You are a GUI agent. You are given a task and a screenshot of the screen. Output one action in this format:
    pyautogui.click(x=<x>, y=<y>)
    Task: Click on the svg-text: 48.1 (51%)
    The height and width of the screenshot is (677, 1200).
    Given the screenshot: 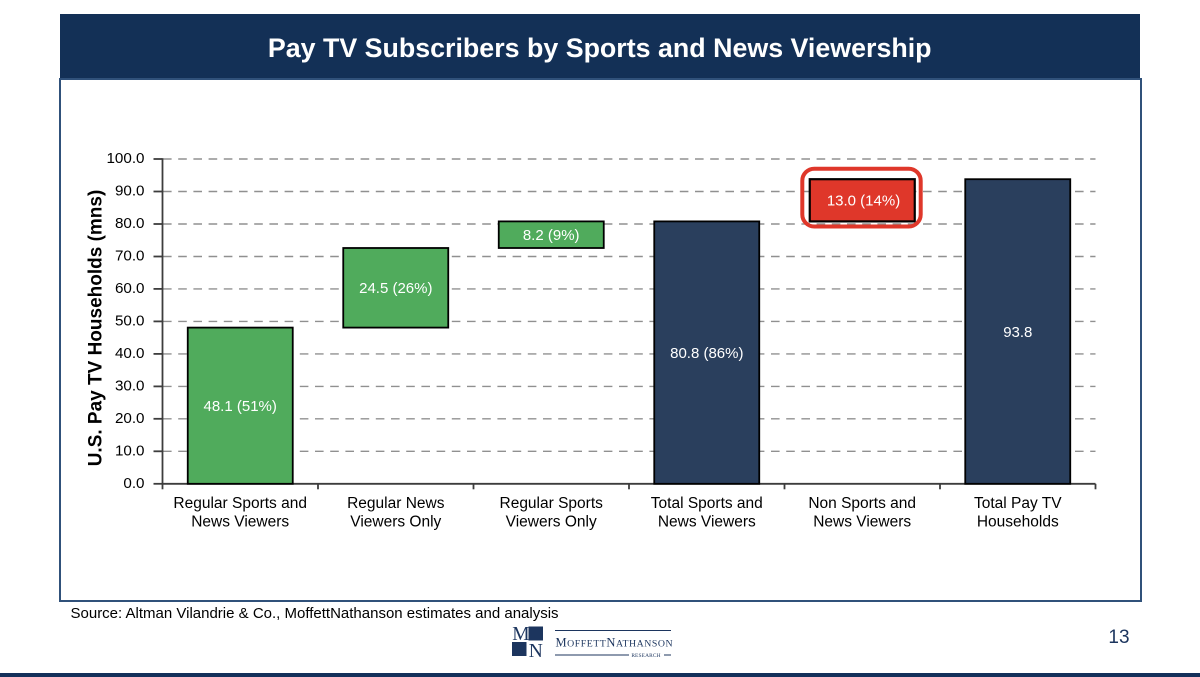 What is the action you would take?
    pyautogui.click(x=240, y=406)
    